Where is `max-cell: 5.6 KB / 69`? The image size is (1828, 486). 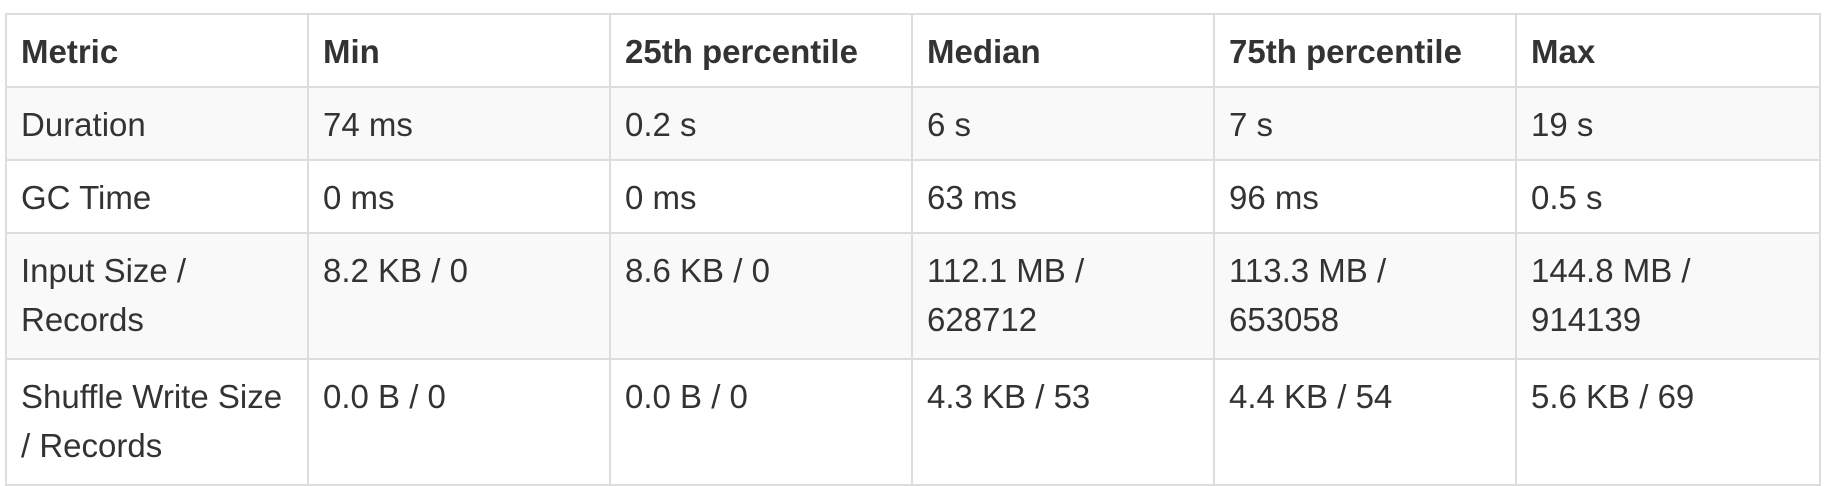
max-cell: 5.6 KB / 69 is located at coordinates (1668, 422).